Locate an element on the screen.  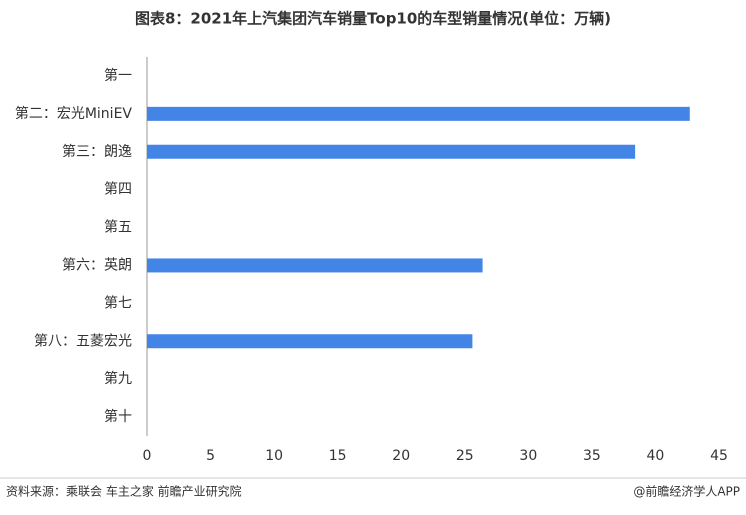
y-tick-label: 第九 is located at coordinates (118, 378).